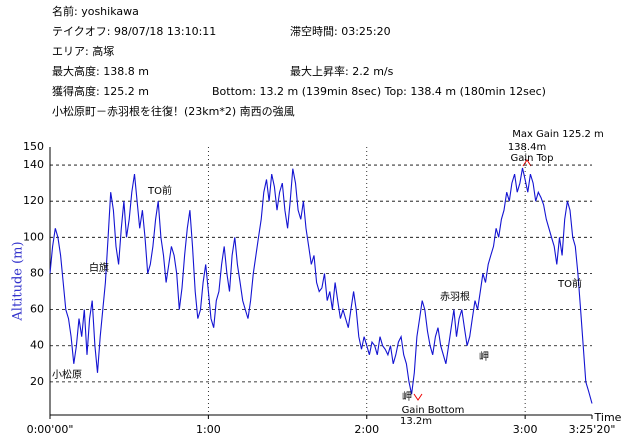  Describe the element at coordinates (531, 158) in the screenshot. I see `annotation: Gain Top` at that location.